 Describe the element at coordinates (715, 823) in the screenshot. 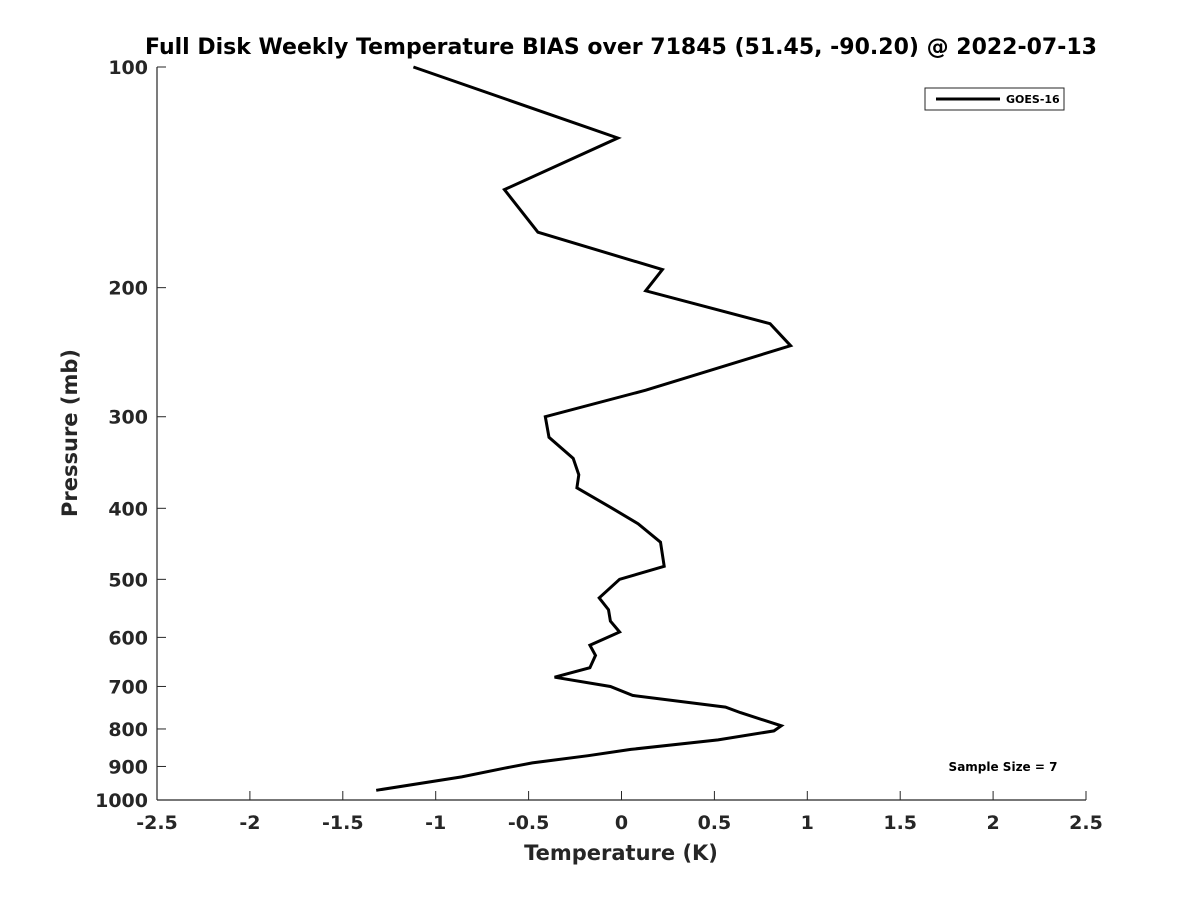

I see `x-tick-label: 0.5` at that location.